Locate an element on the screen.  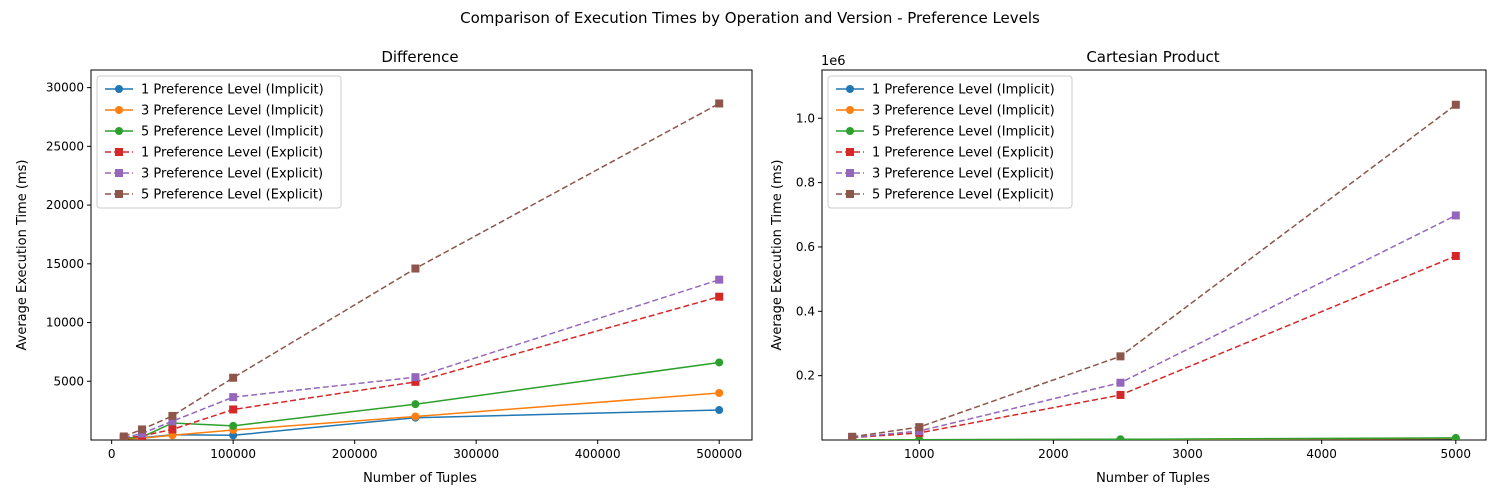
x-tick-label: 1000 is located at coordinates (919, 454).